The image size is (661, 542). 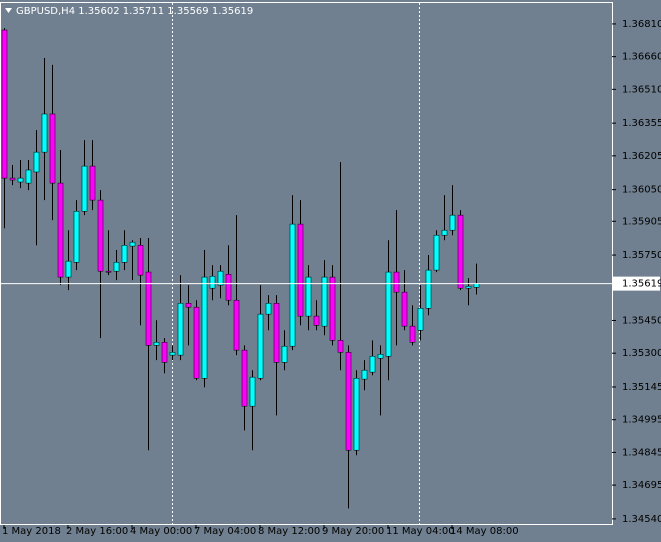 I want to click on y-tick-label: 1.34845, so click(x=641, y=452).